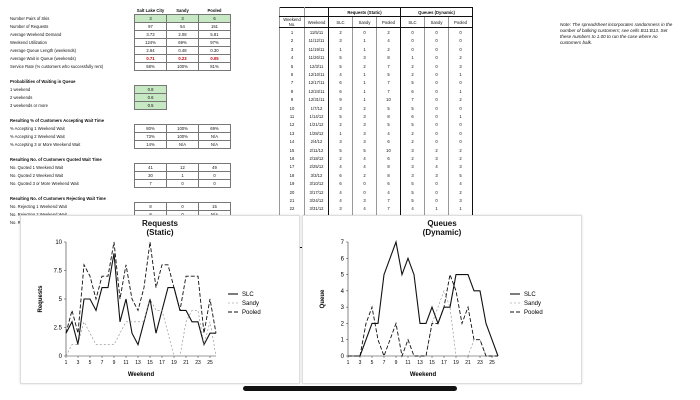 Image resolution: width=700 pixels, height=400 pixels. Describe the element at coordinates (150, 136) in the screenshot. I see `value-cell: 73%` at that location.